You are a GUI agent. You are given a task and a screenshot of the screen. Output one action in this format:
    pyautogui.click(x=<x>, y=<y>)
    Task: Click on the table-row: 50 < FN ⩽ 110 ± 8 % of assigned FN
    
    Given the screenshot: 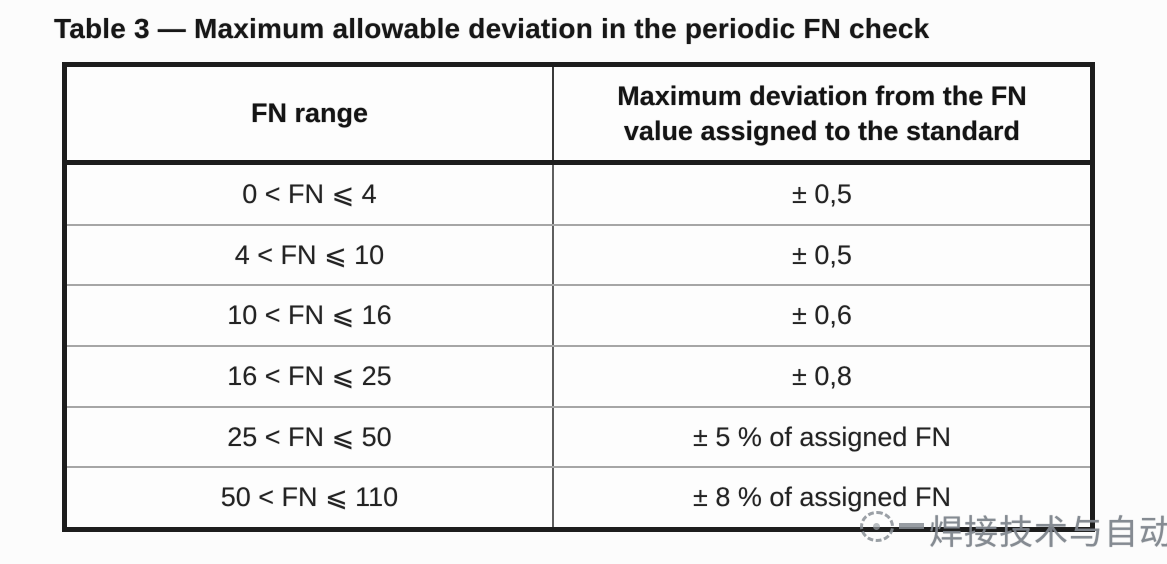 What is the action you would take?
    pyautogui.click(x=578, y=497)
    